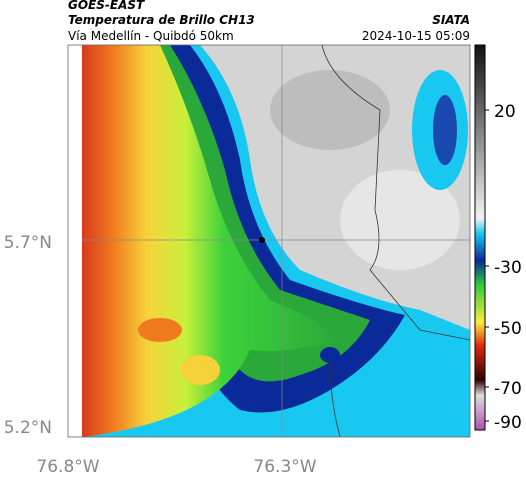  Describe the element at coordinates (151, 36) in the screenshot. I see `subtitle: Vía Medellín - Quibdó 50km` at that location.